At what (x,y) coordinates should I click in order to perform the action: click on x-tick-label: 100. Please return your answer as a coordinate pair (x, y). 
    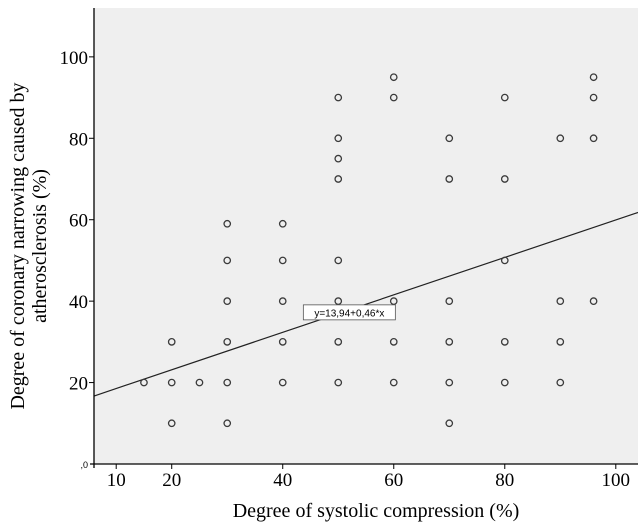
    Looking at the image, I should click on (616, 480).